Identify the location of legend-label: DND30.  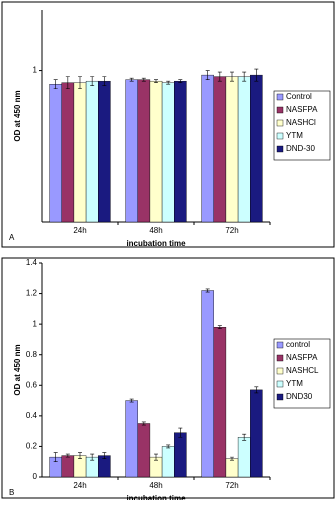
(299, 396).